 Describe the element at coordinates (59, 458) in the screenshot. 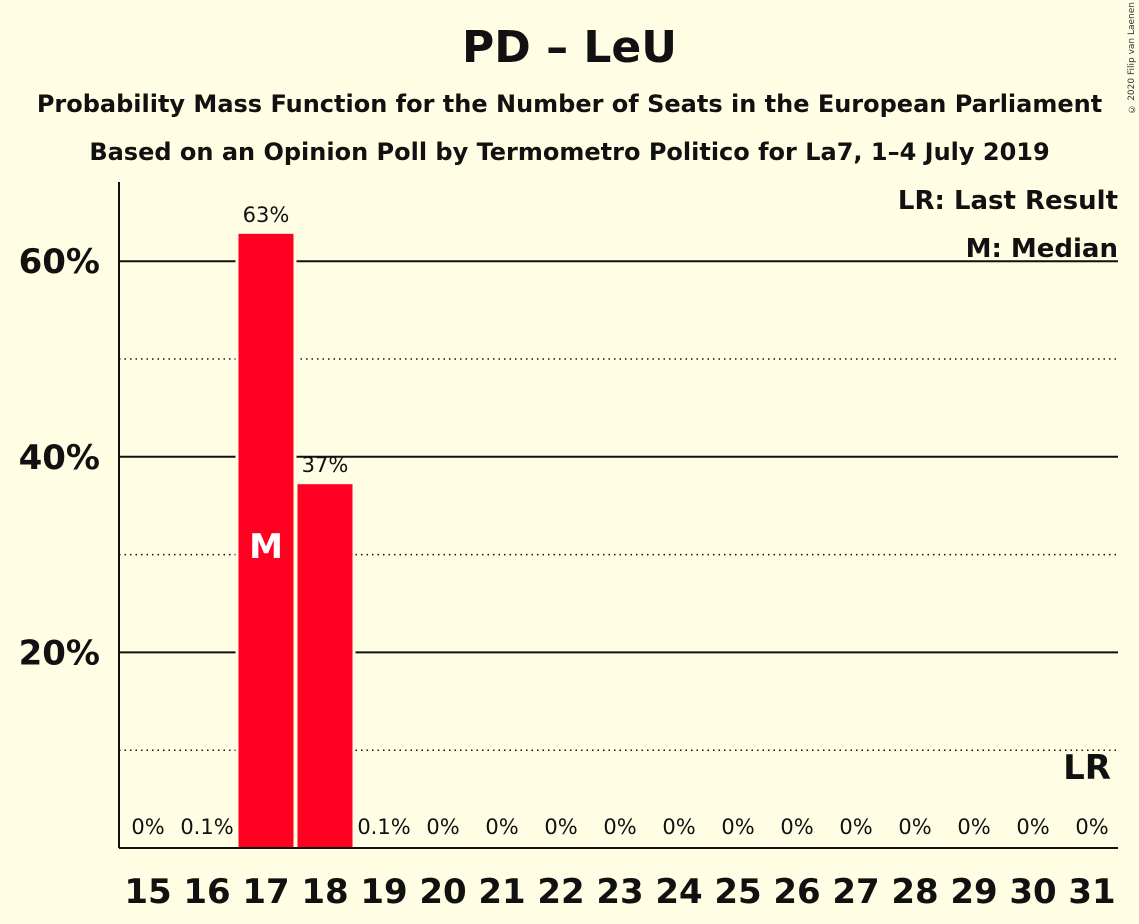

I see `y-tick-label: 40%` at that location.